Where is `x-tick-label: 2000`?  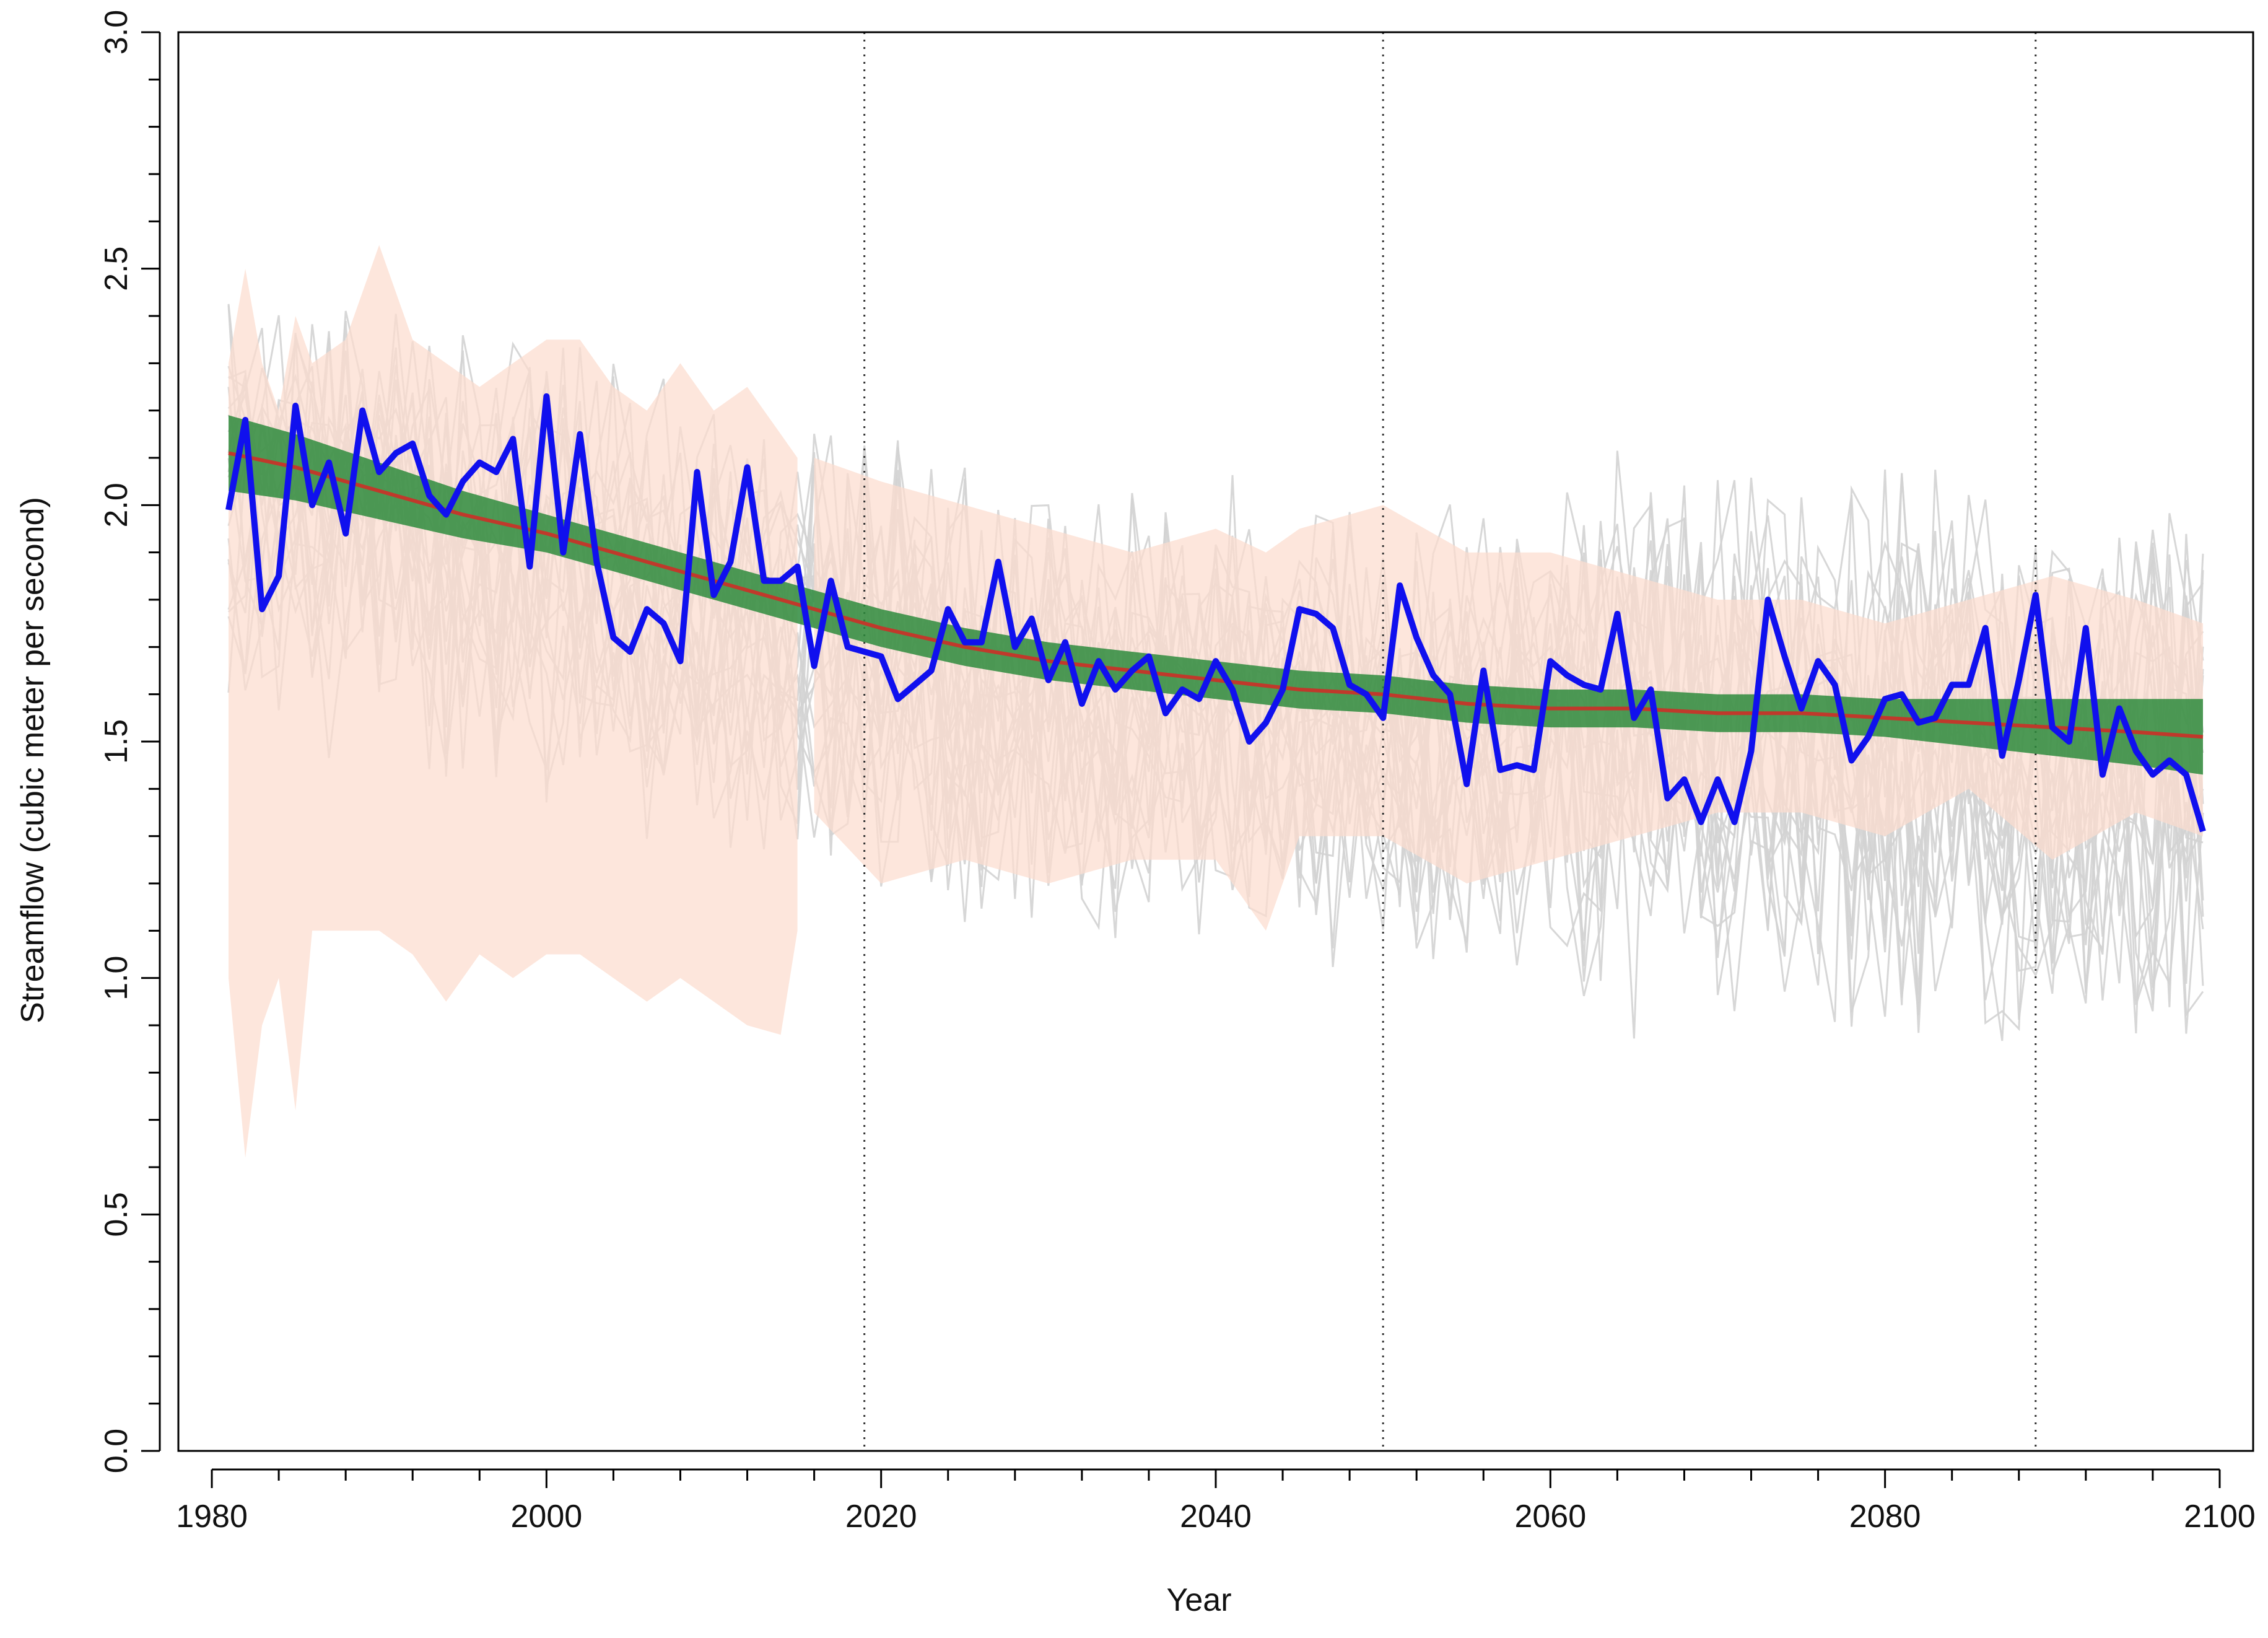 x-tick-label: 2000 is located at coordinates (547, 1517).